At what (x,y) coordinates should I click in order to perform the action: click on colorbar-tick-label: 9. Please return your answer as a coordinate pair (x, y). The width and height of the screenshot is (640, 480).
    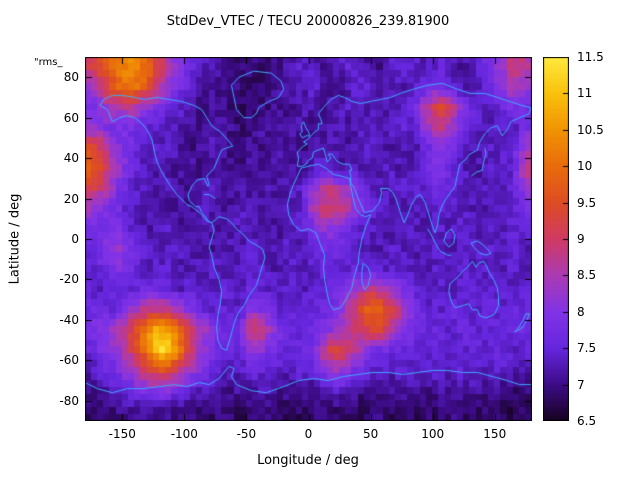
    Looking at the image, I should click on (581, 239).